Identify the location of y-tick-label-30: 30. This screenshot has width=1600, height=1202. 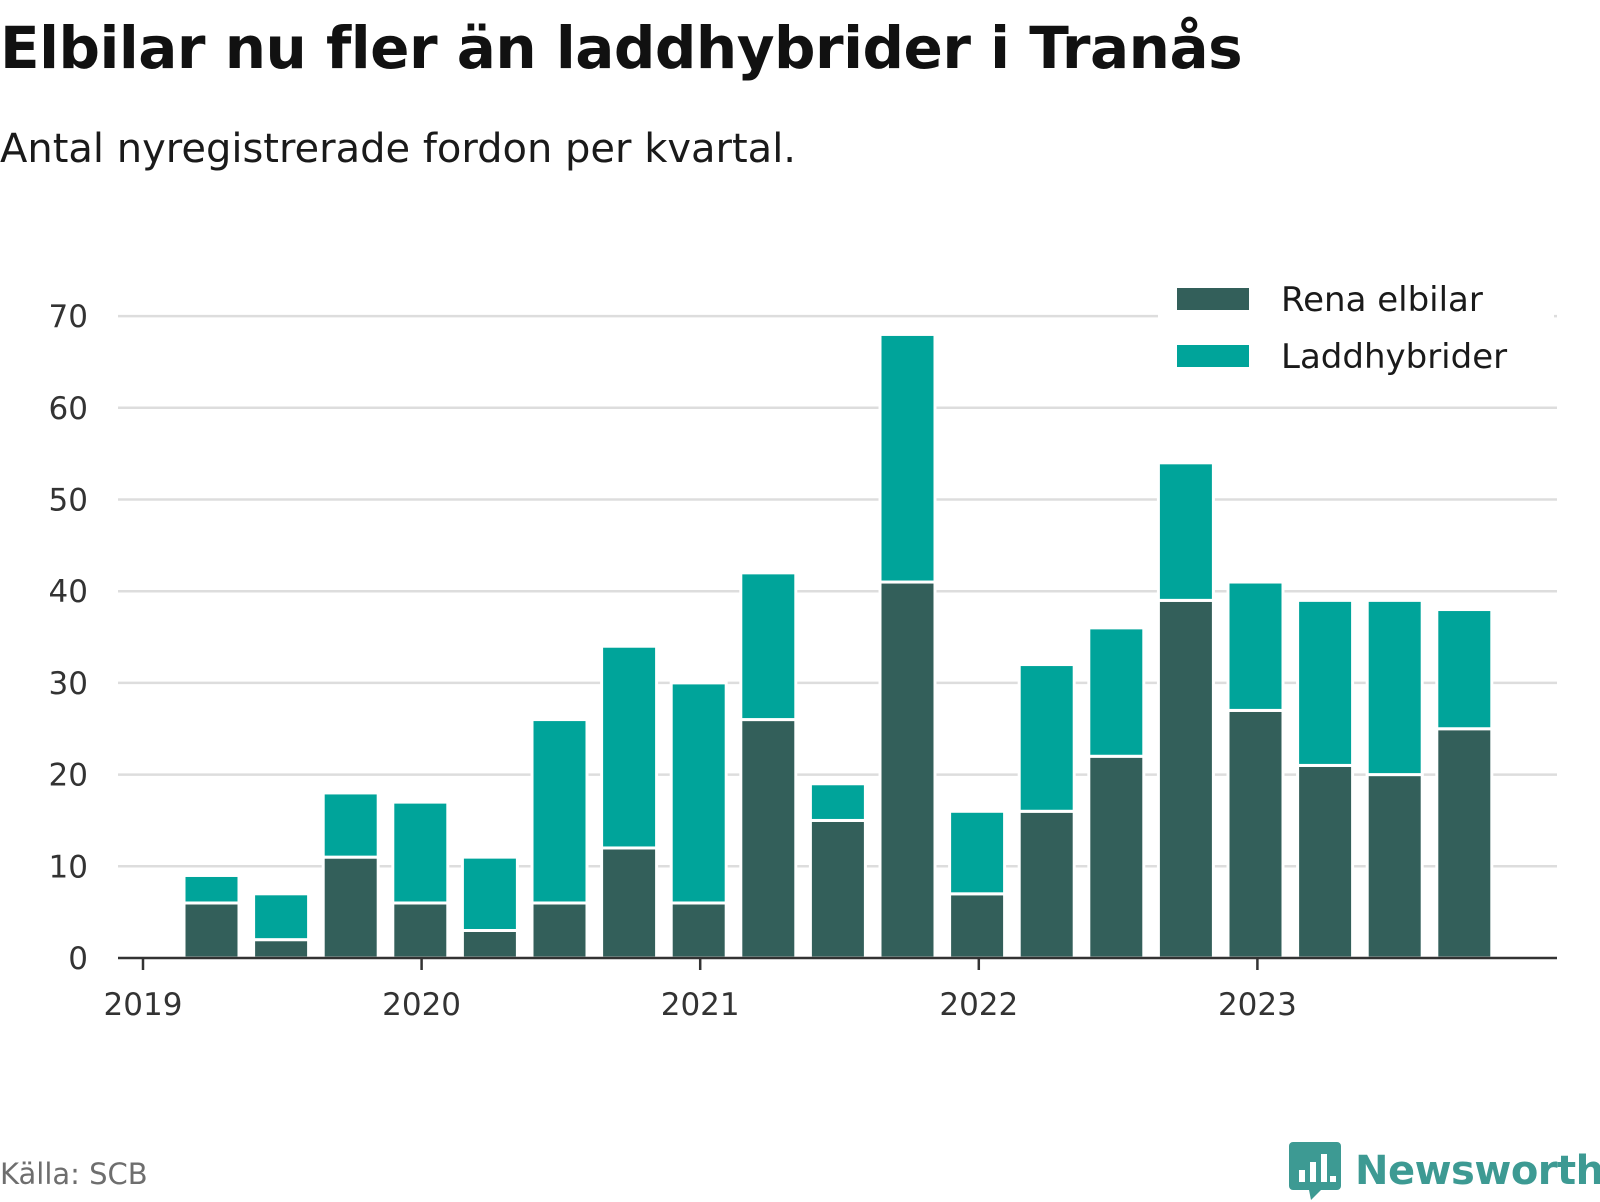
(68, 684).